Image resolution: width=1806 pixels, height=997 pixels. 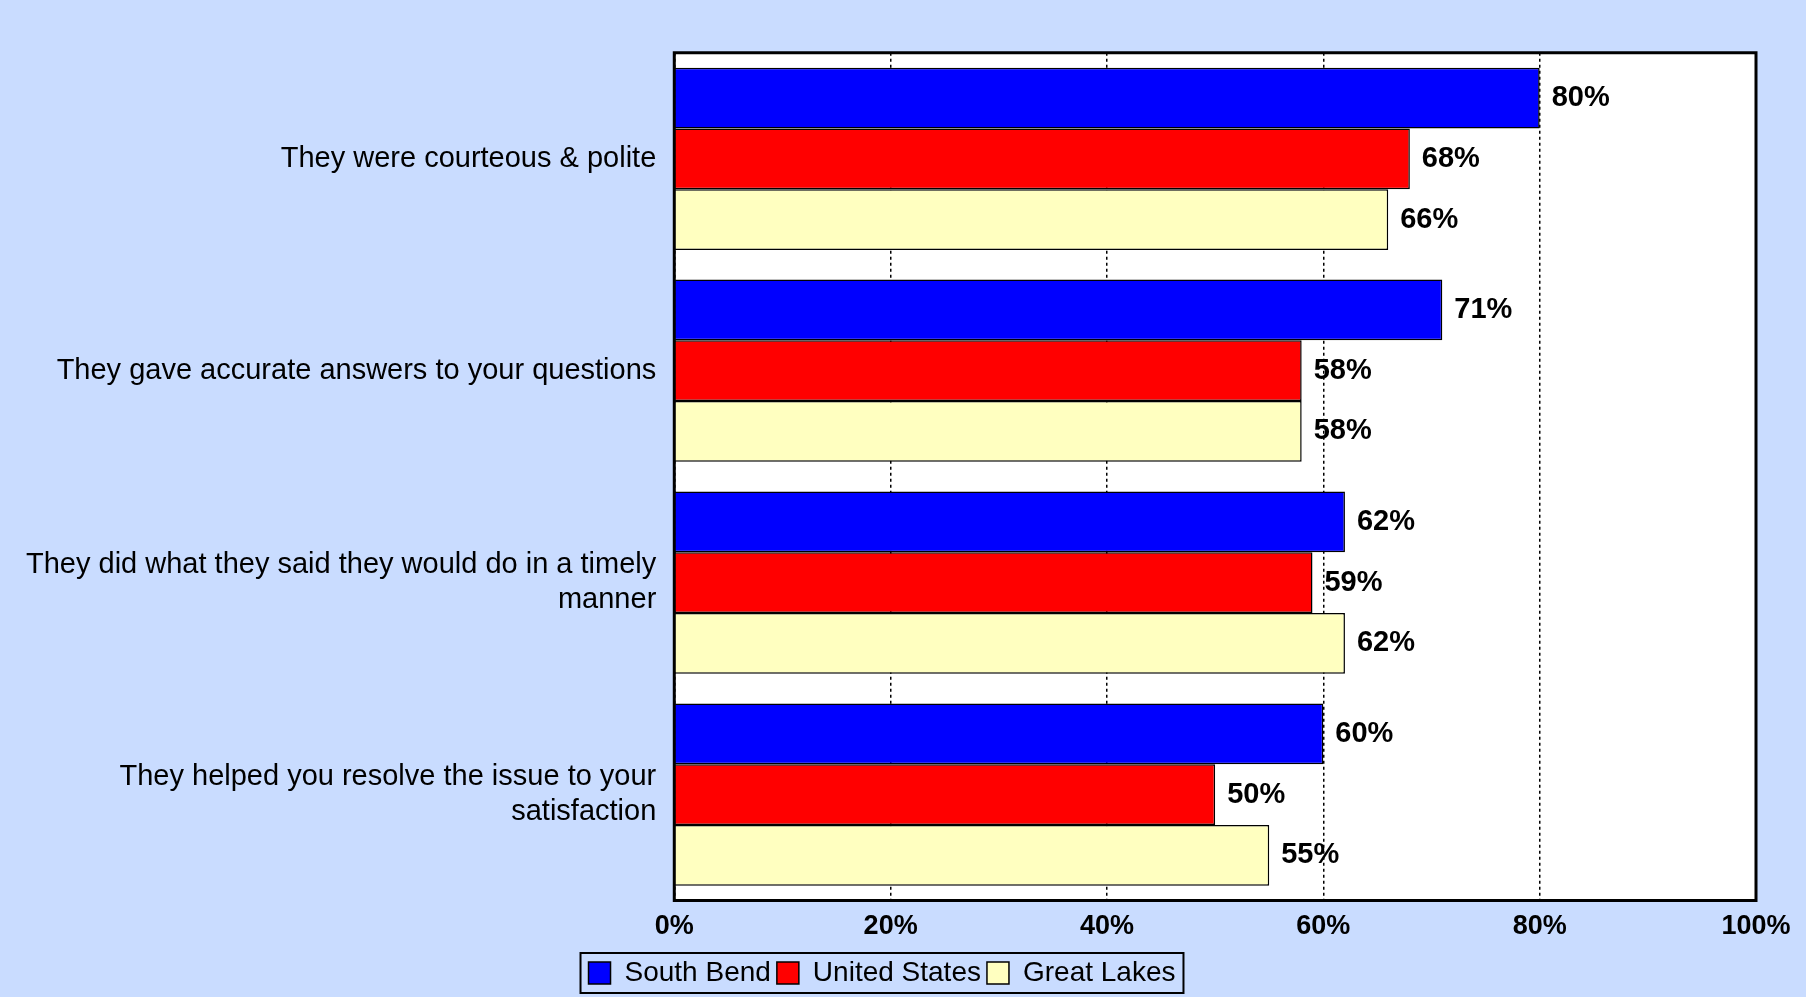 I want to click on data-label: 66%, so click(x=1429, y=217).